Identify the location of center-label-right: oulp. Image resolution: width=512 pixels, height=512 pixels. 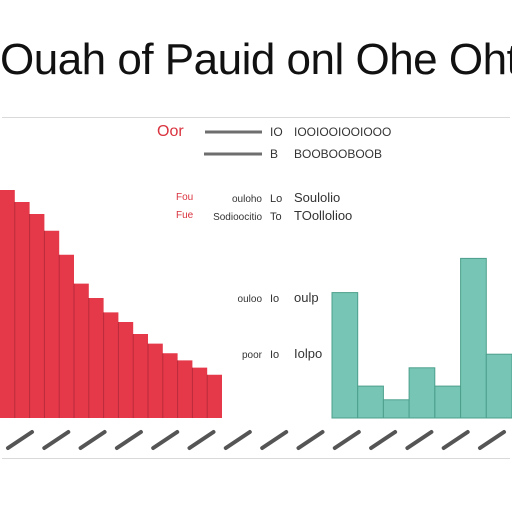
(306, 297).